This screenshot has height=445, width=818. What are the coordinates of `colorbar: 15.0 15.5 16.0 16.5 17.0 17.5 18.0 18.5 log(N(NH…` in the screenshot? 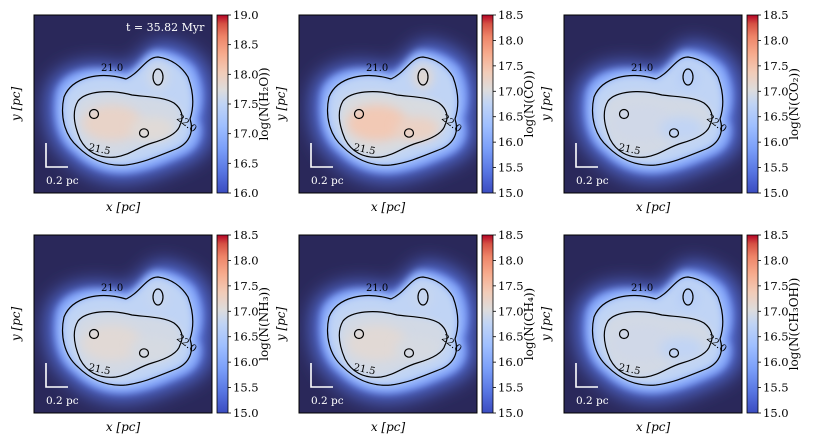 It's located at (243, 324).